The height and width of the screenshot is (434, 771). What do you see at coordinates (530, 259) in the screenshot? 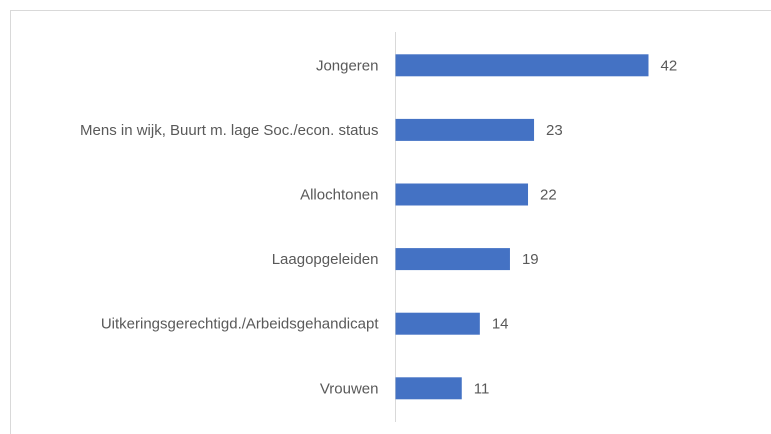
I see `data-label: 19` at bounding box center [530, 259].